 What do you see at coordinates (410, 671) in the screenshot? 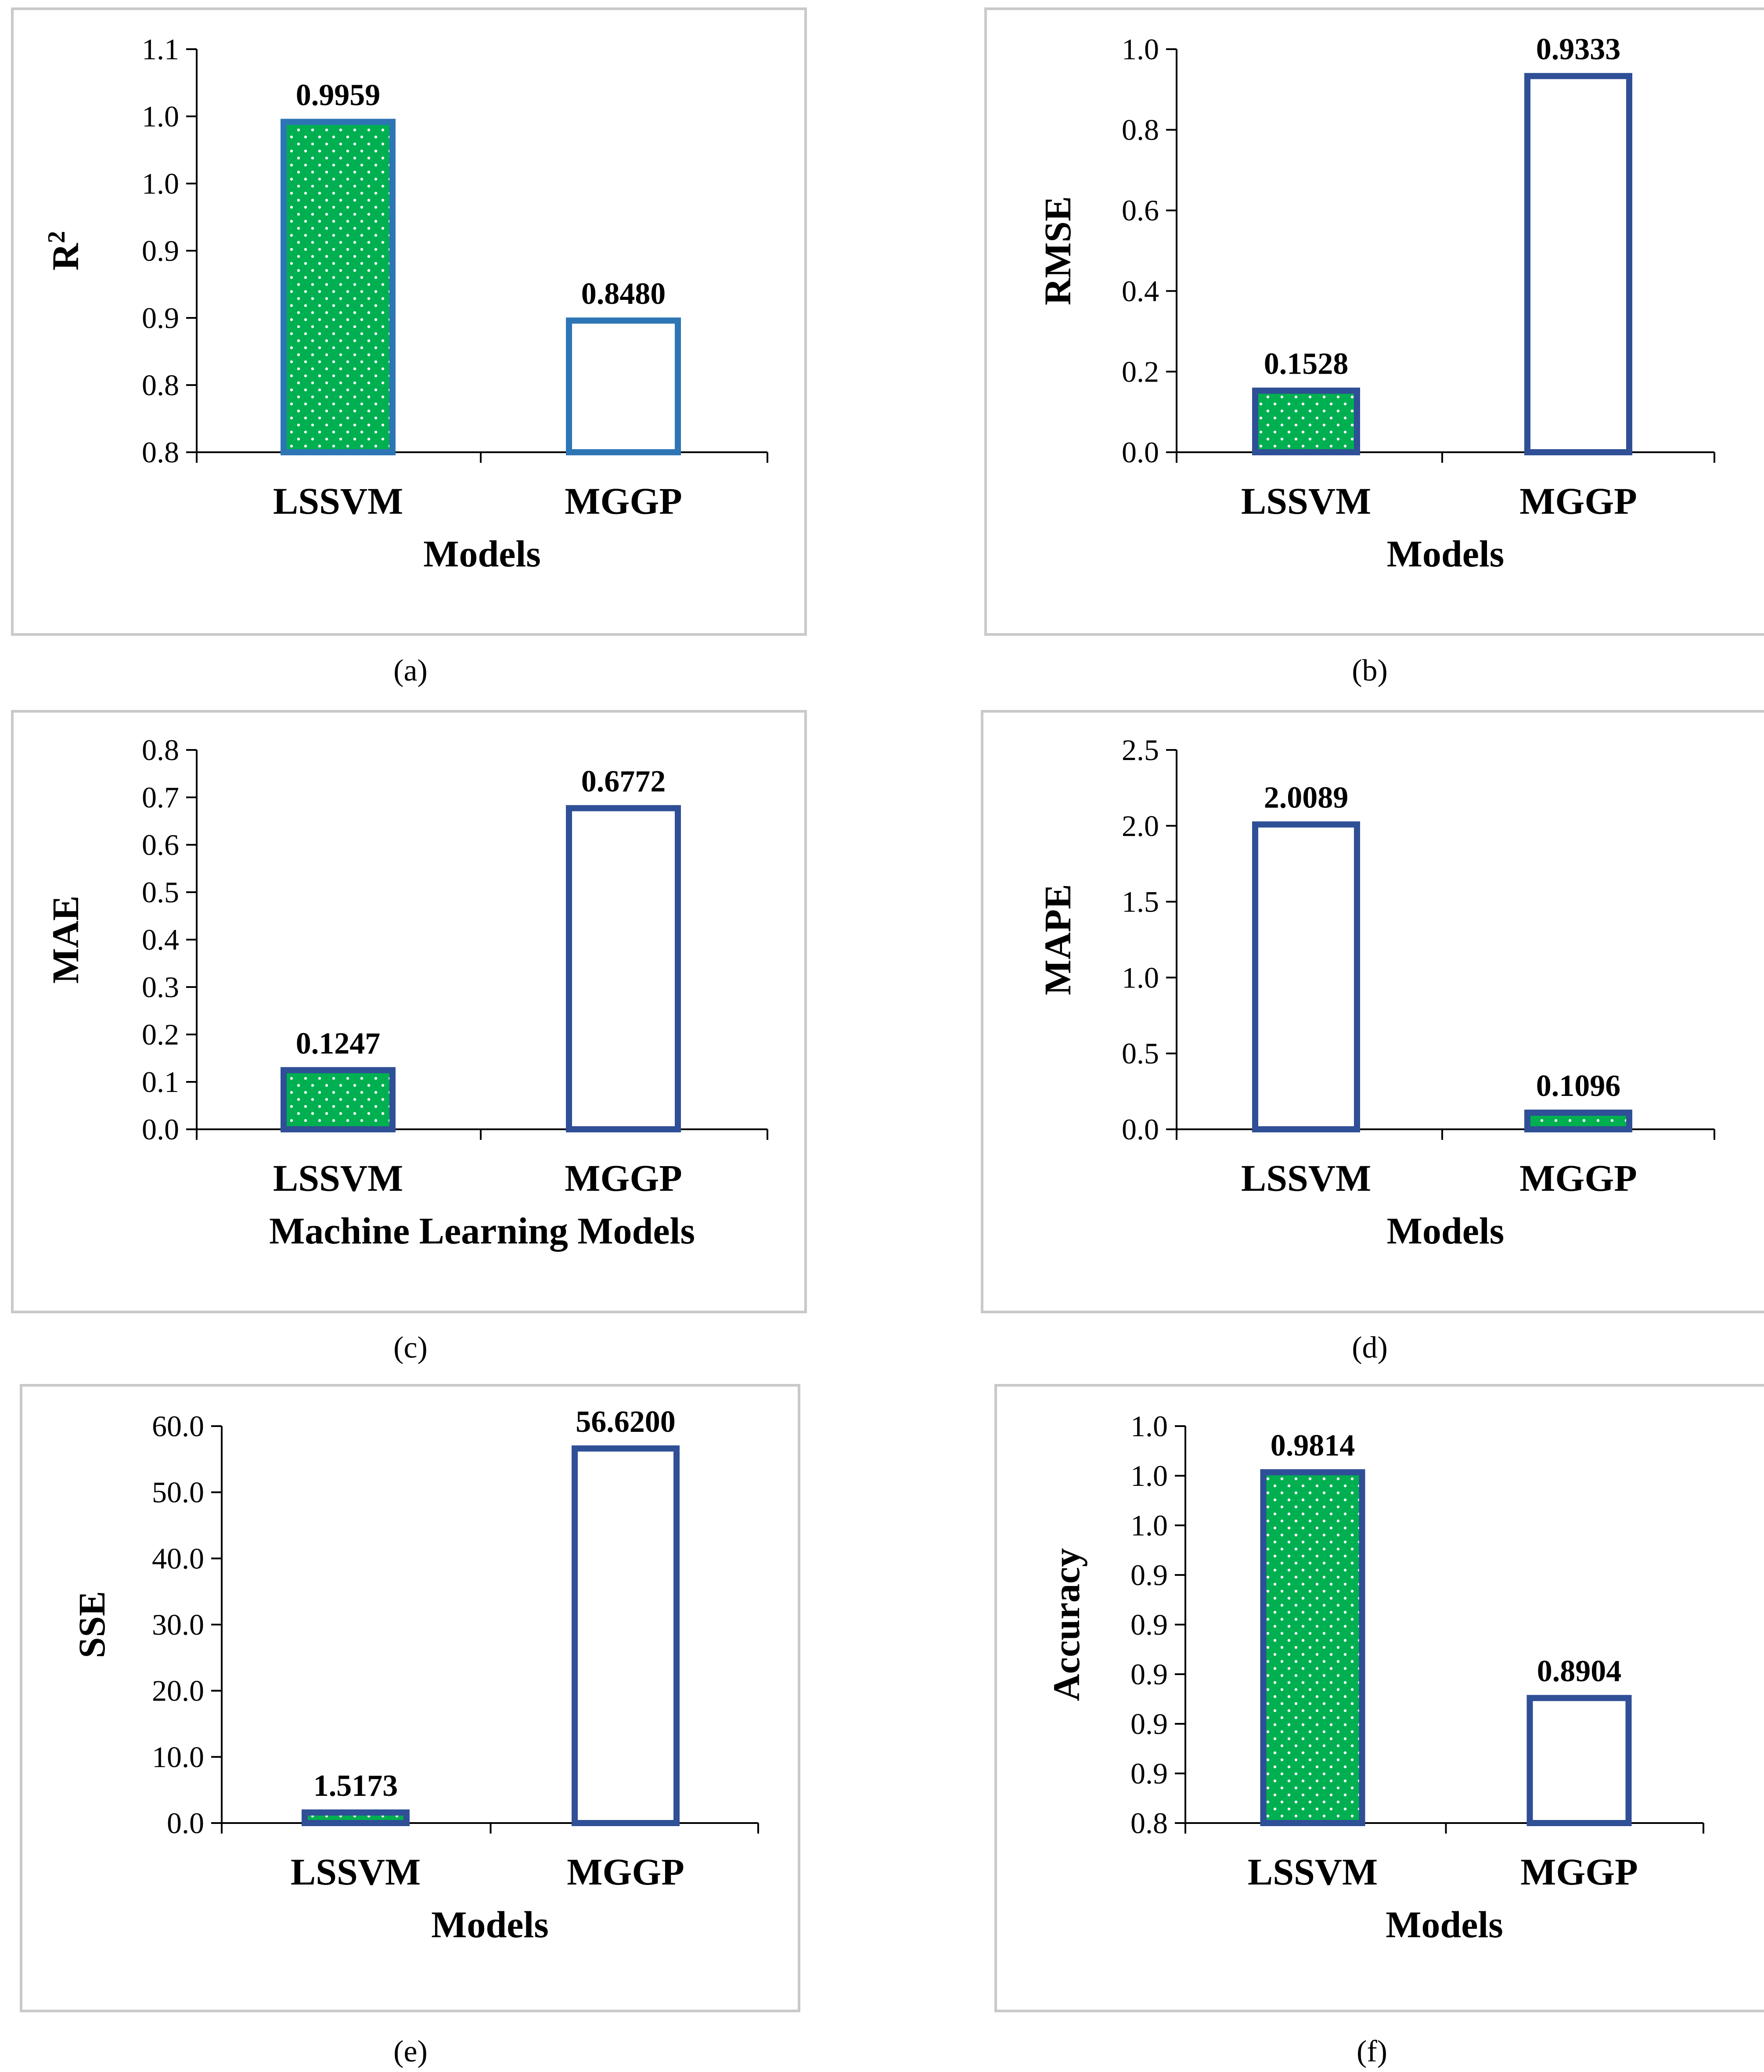
I see `panel-caption: (a)` at bounding box center [410, 671].